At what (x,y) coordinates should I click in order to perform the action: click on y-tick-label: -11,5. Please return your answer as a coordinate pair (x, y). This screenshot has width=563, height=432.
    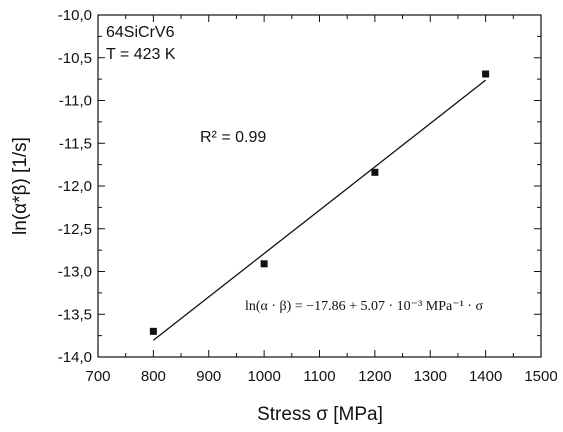
    Looking at the image, I should click on (75, 143).